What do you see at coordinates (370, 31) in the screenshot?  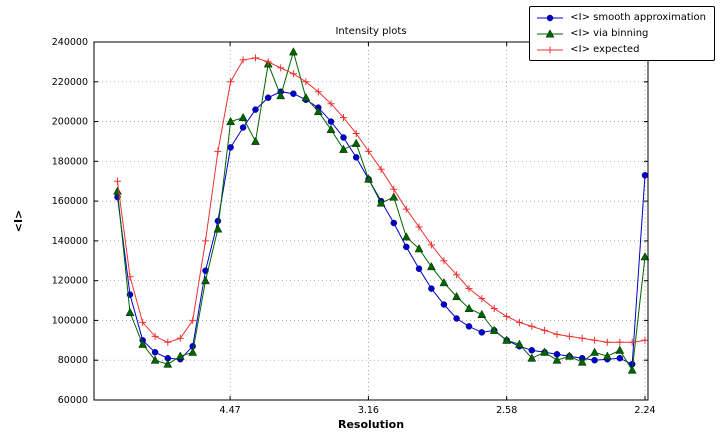 I see `chart-title: Intensity plots` at bounding box center [370, 31].